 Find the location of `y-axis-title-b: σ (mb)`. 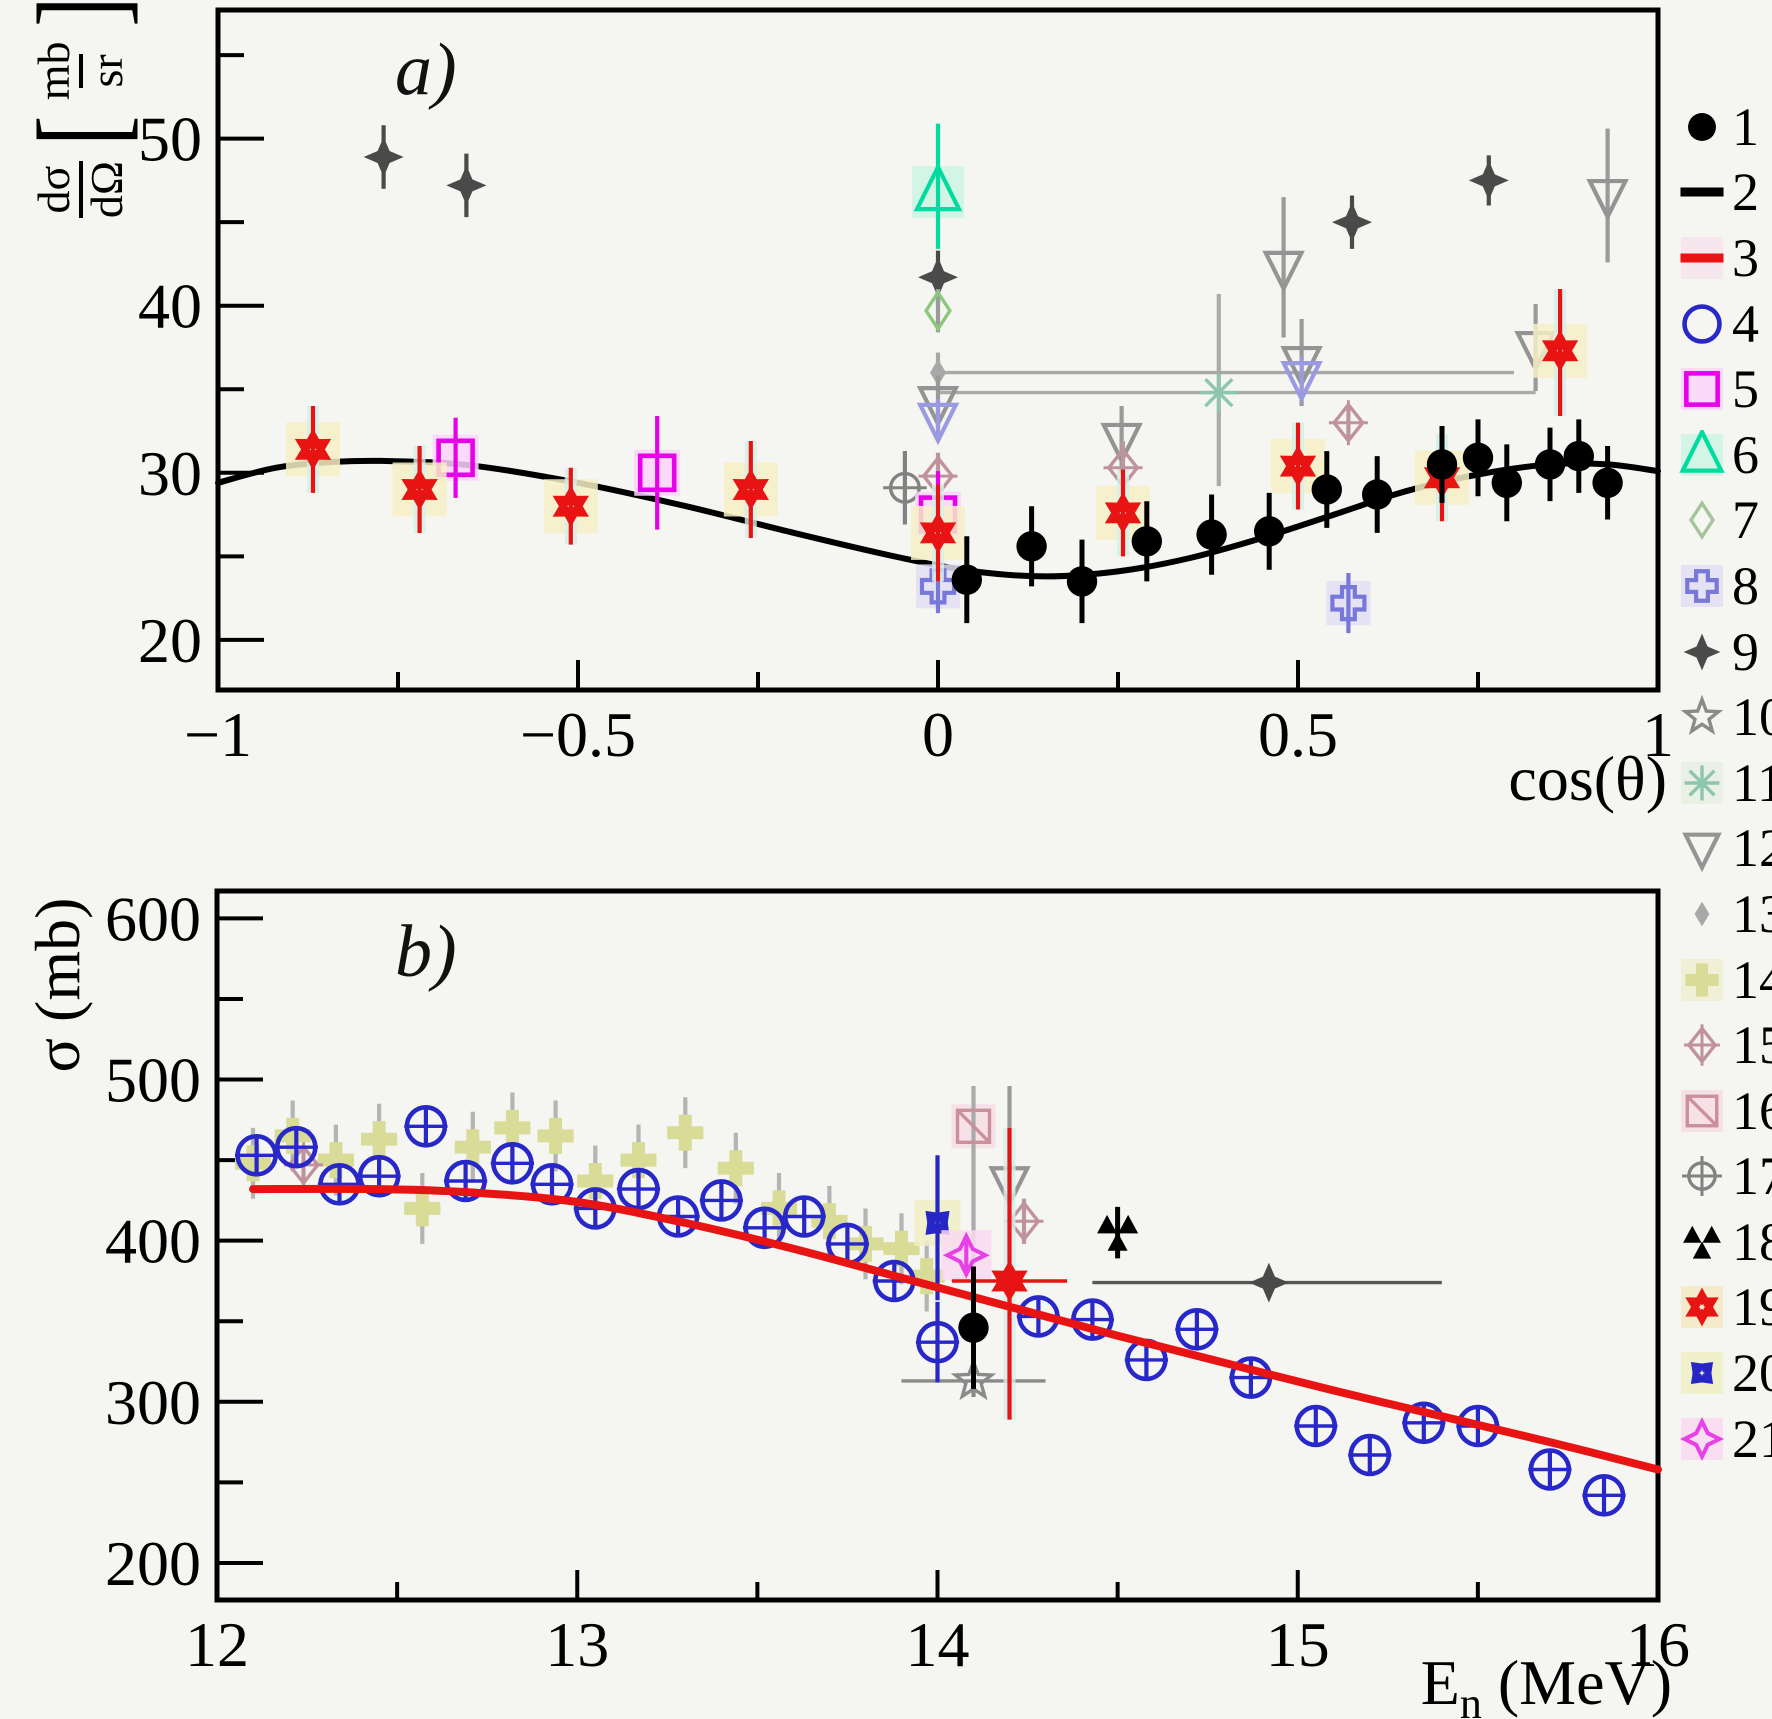

y-axis-title-b: σ (mb) is located at coordinates (58, 985).